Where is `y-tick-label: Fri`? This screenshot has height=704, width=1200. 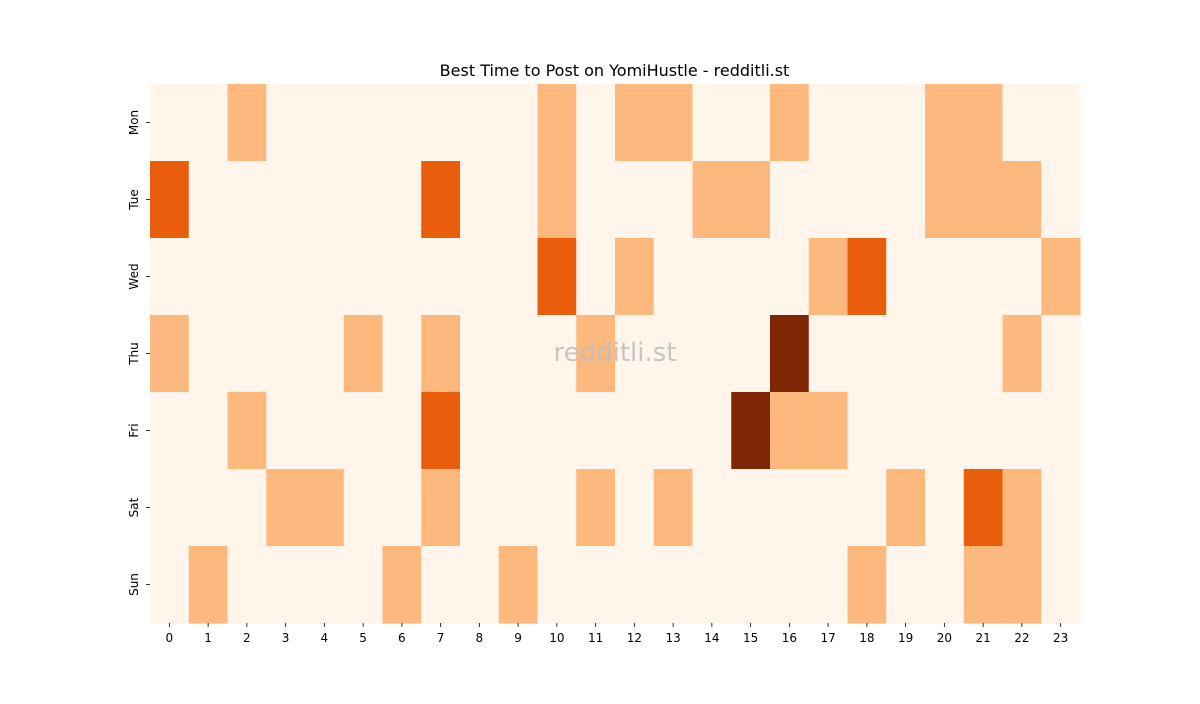
y-tick-label: Fri is located at coordinates (134, 430).